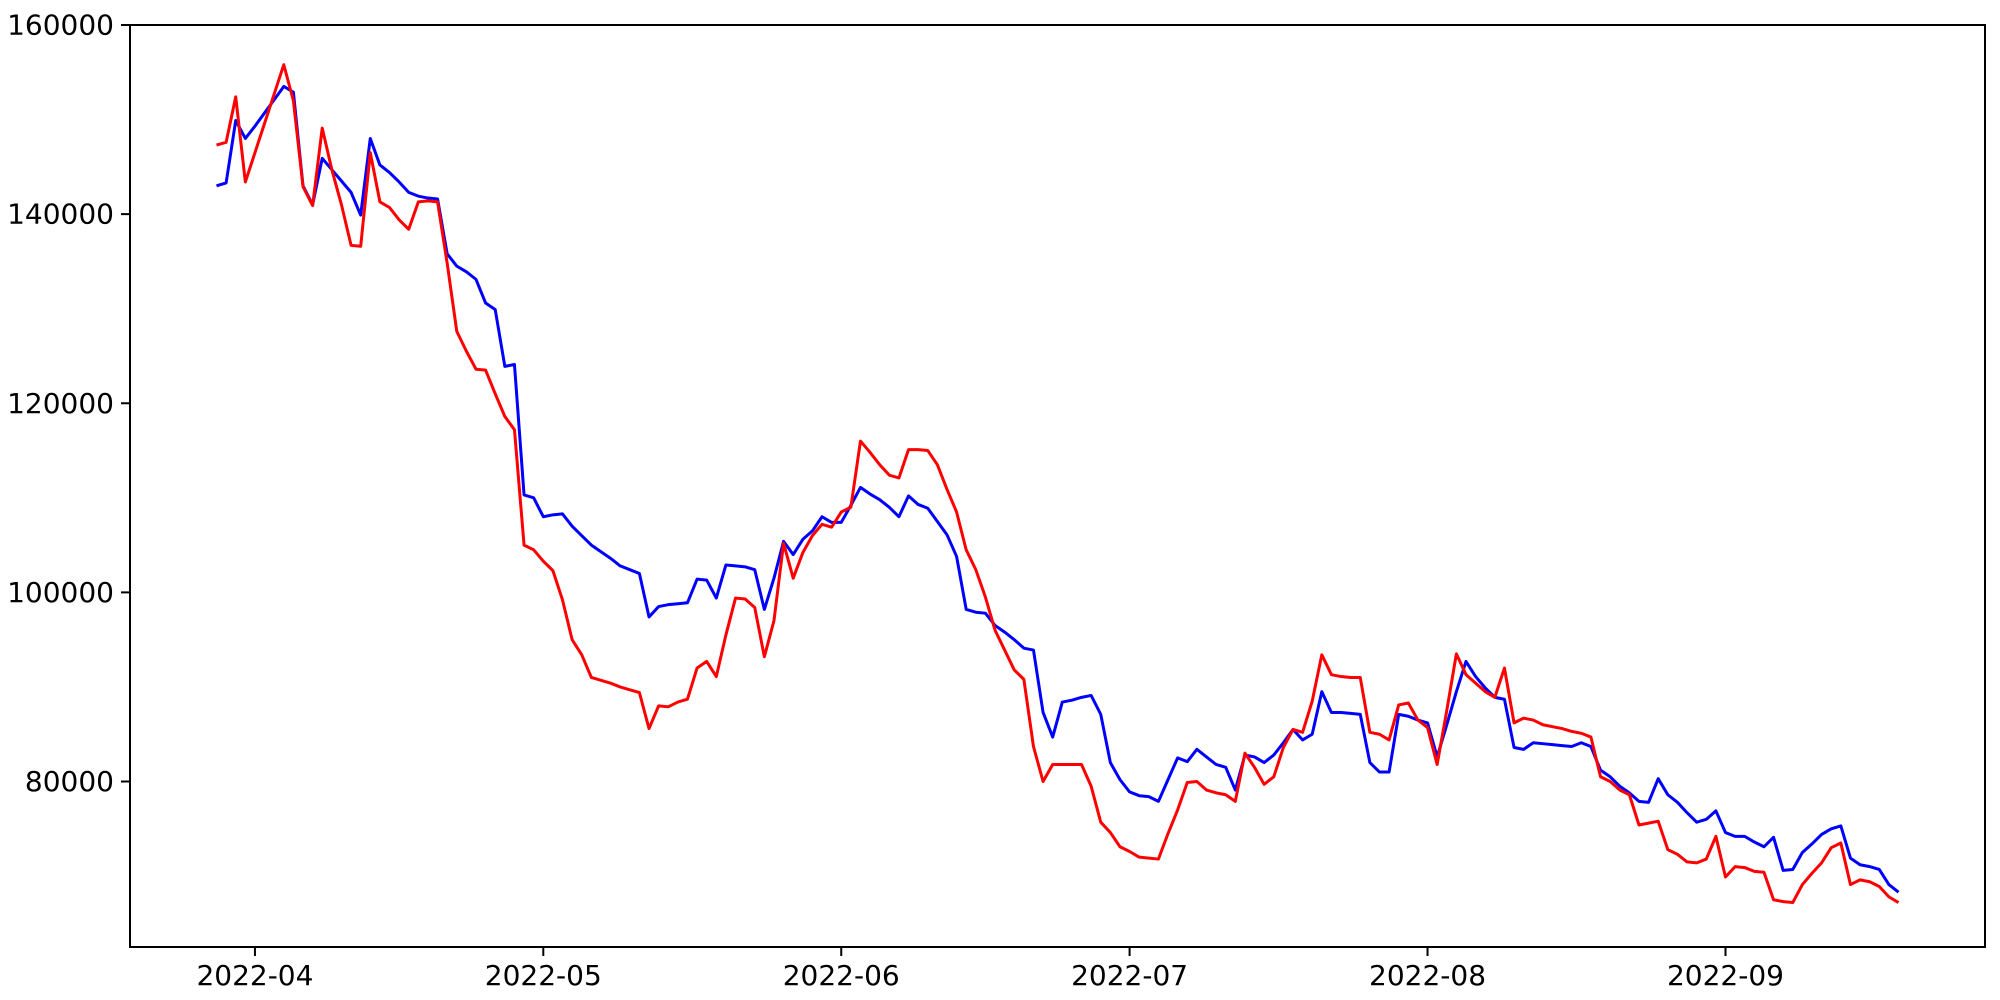 The image size is (2000, 1000). What do you see at coordinates (1427, 975) in the screenshot?
I see `x-tick-label: 2022-08` at bounding box center [1427, 975].